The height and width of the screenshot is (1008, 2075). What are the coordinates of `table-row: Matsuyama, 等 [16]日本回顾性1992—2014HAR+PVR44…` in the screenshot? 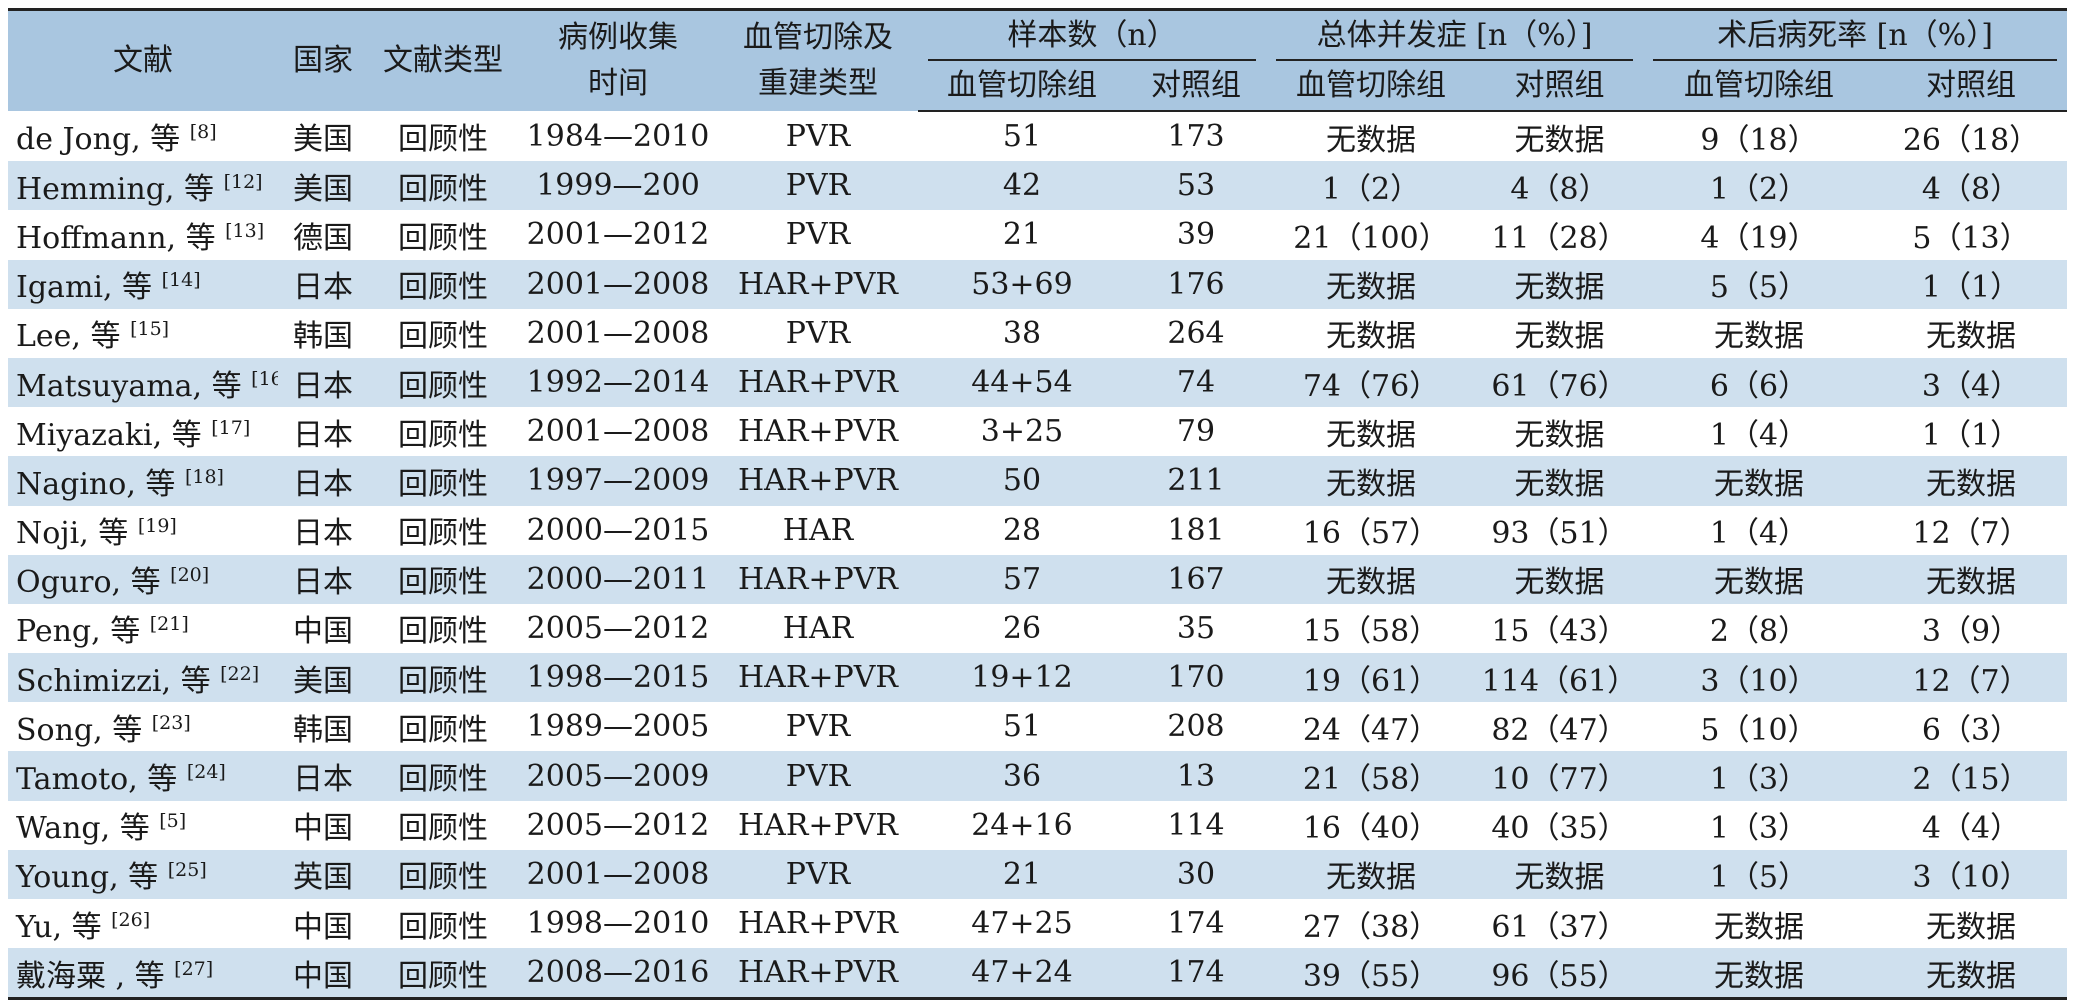 It's located at (1038, 382).